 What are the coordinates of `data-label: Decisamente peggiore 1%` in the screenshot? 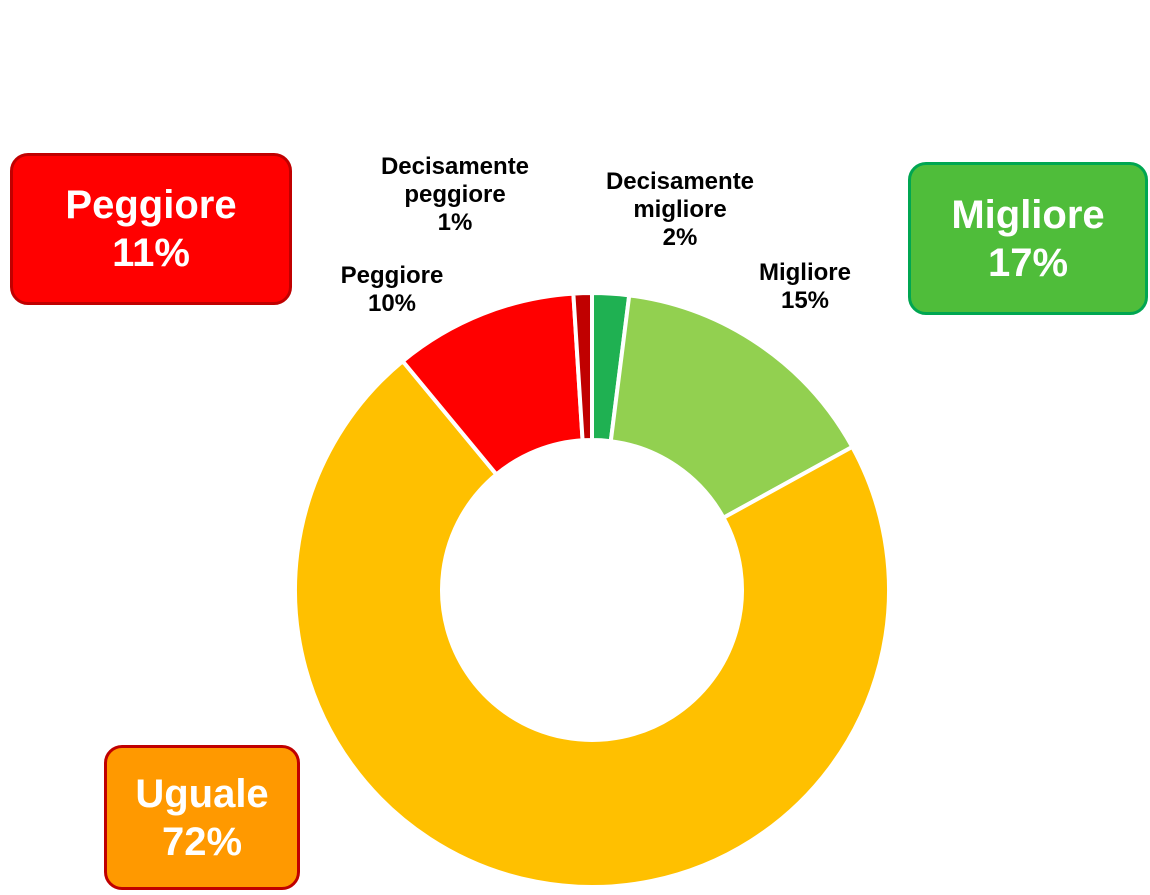 It's located at (455, 195).